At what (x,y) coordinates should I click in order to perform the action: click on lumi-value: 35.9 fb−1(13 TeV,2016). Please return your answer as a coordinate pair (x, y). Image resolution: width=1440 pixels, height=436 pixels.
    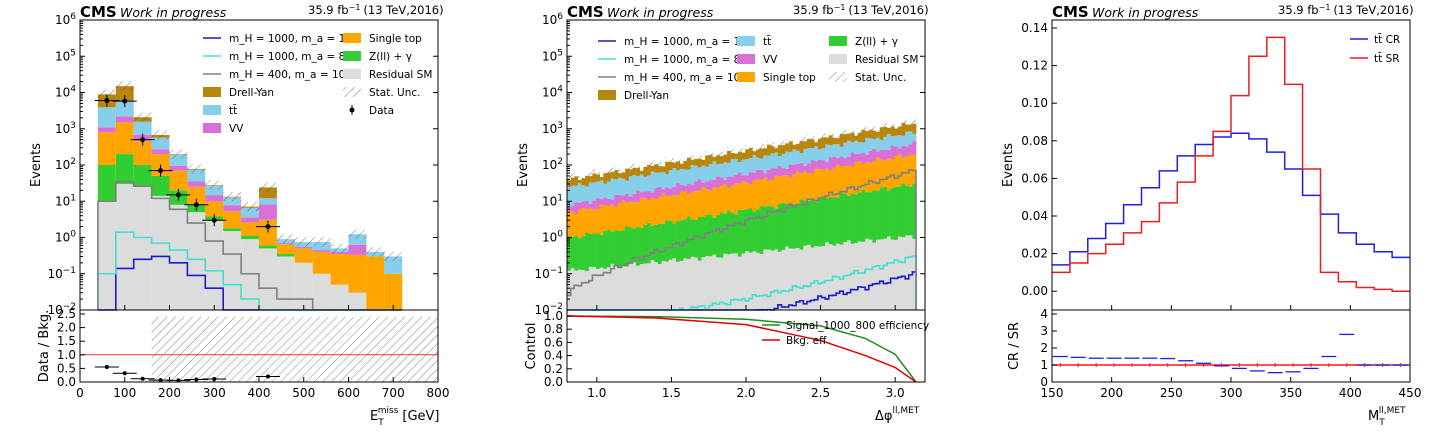
    Looking at the image, I should click on (861, 10).